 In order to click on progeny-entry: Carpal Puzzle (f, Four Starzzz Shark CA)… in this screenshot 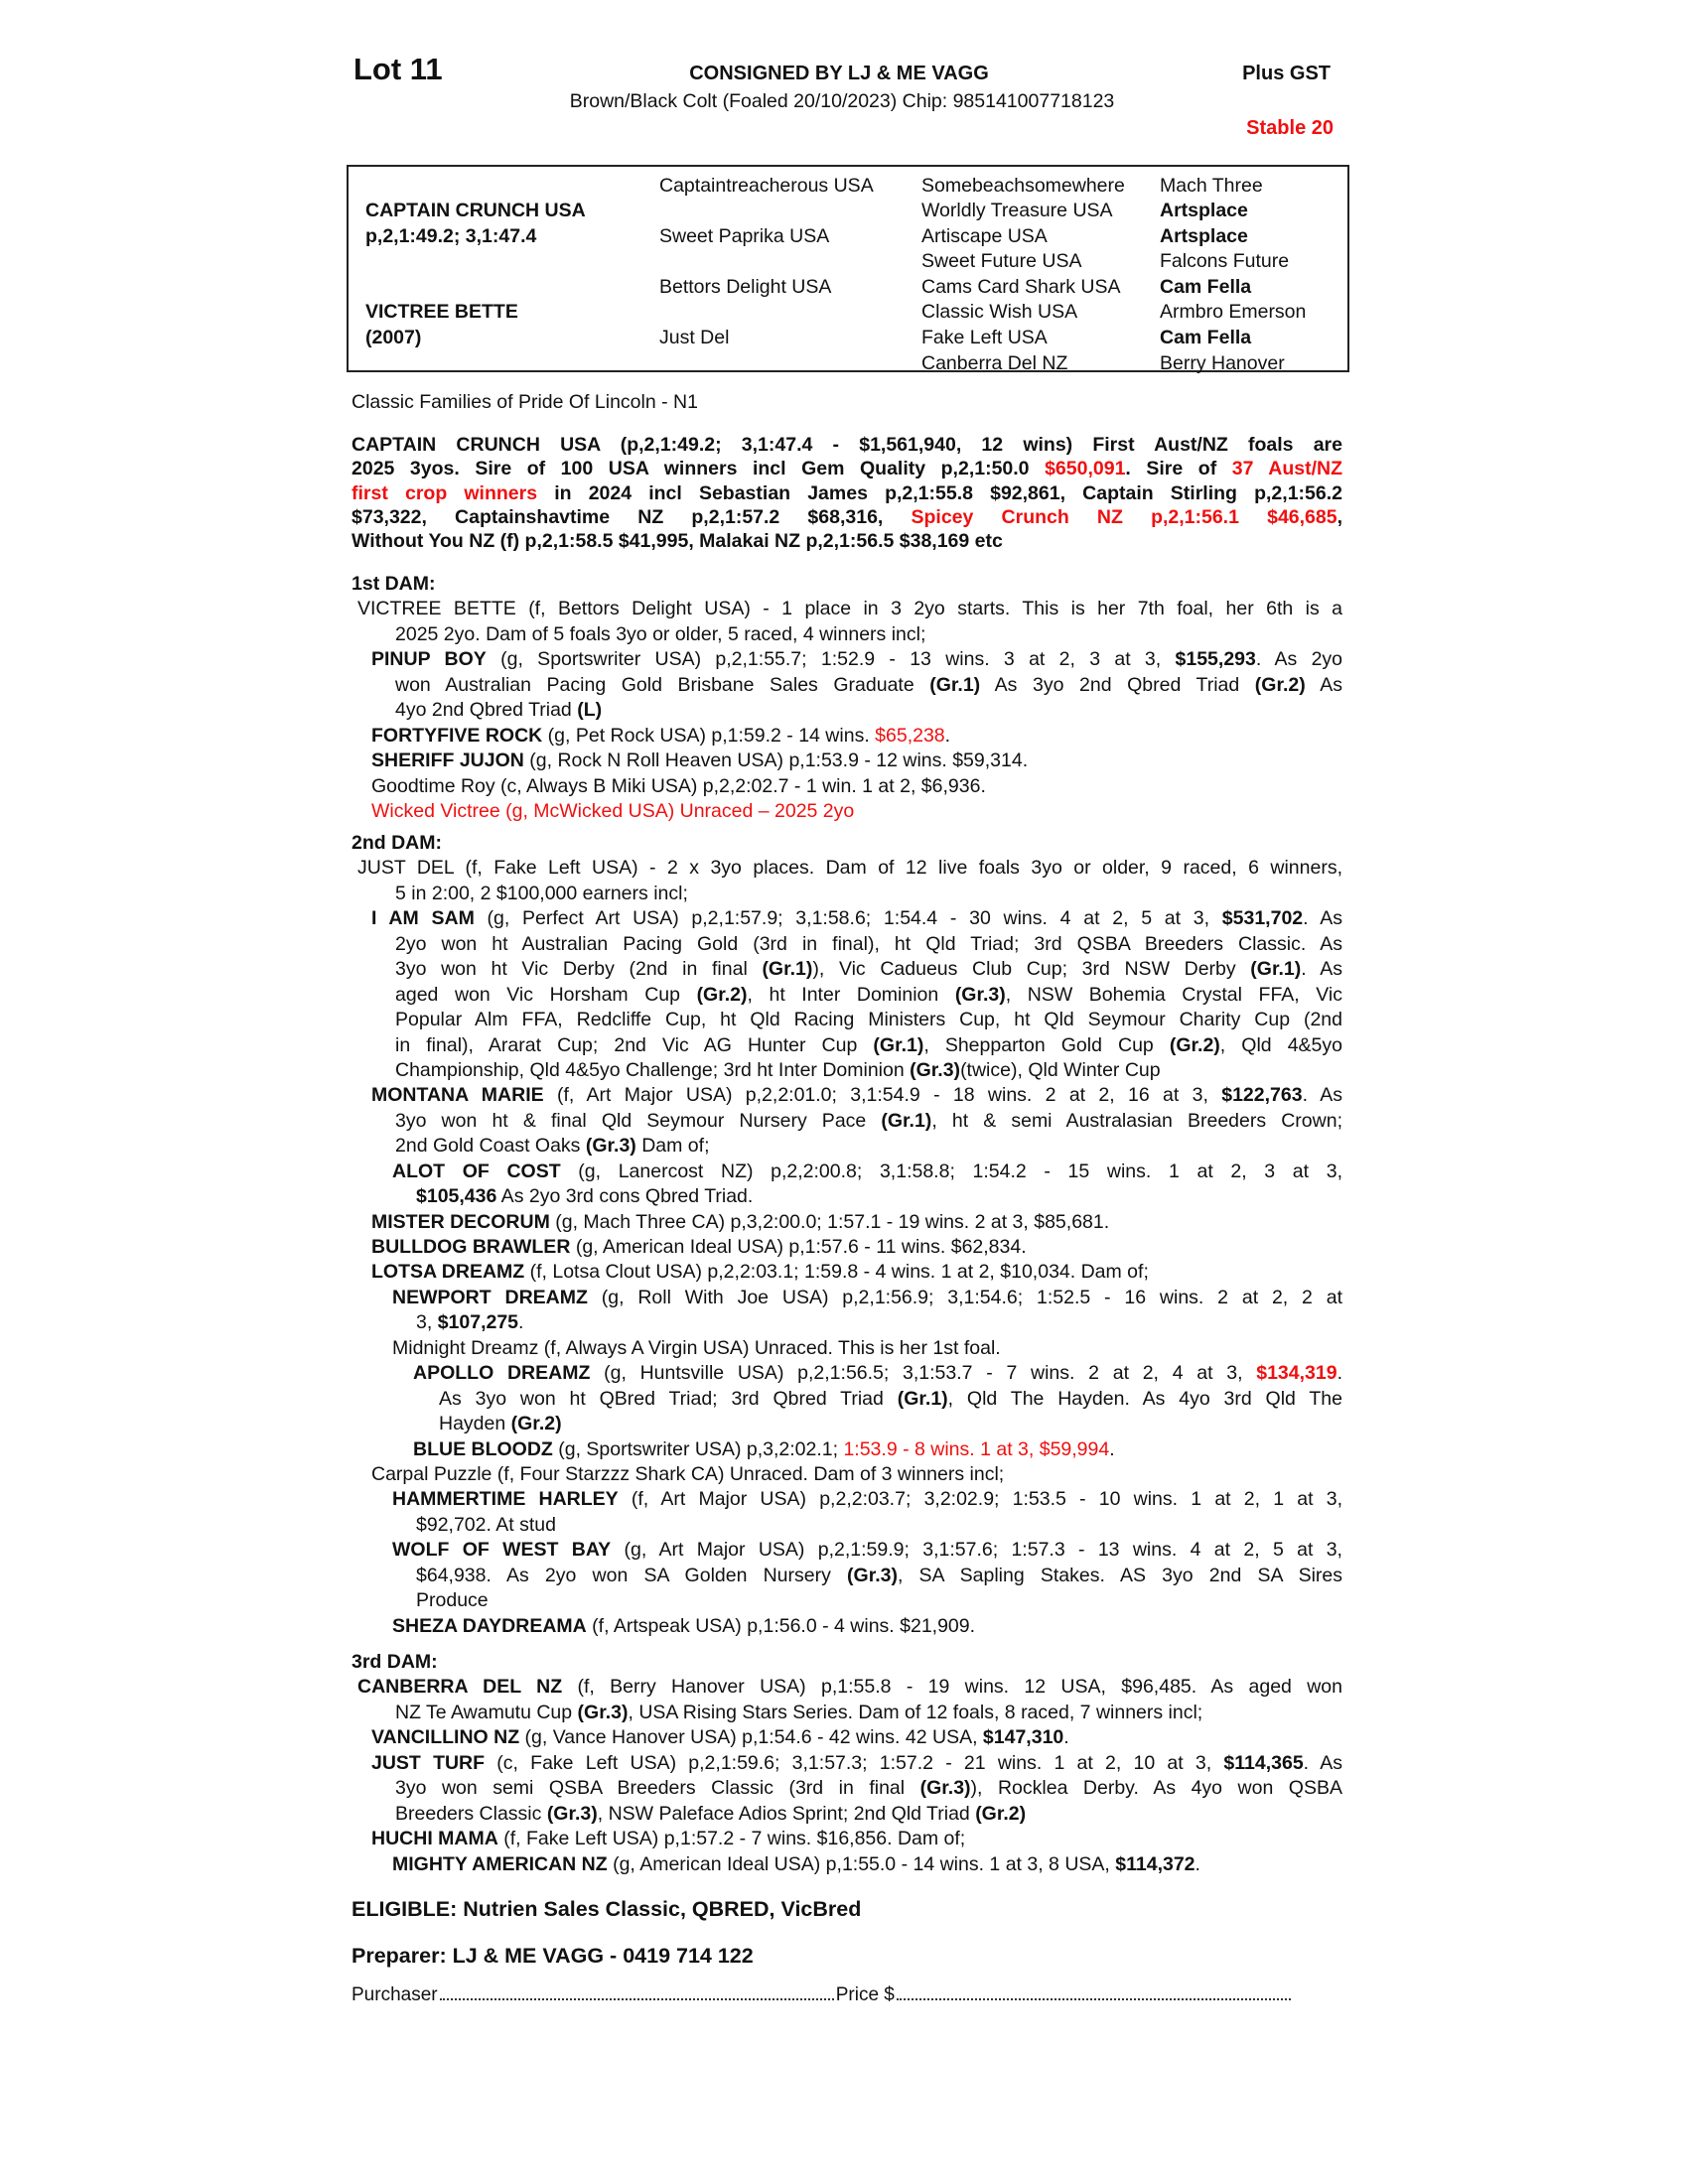, I will do `click(847, 1474)`.